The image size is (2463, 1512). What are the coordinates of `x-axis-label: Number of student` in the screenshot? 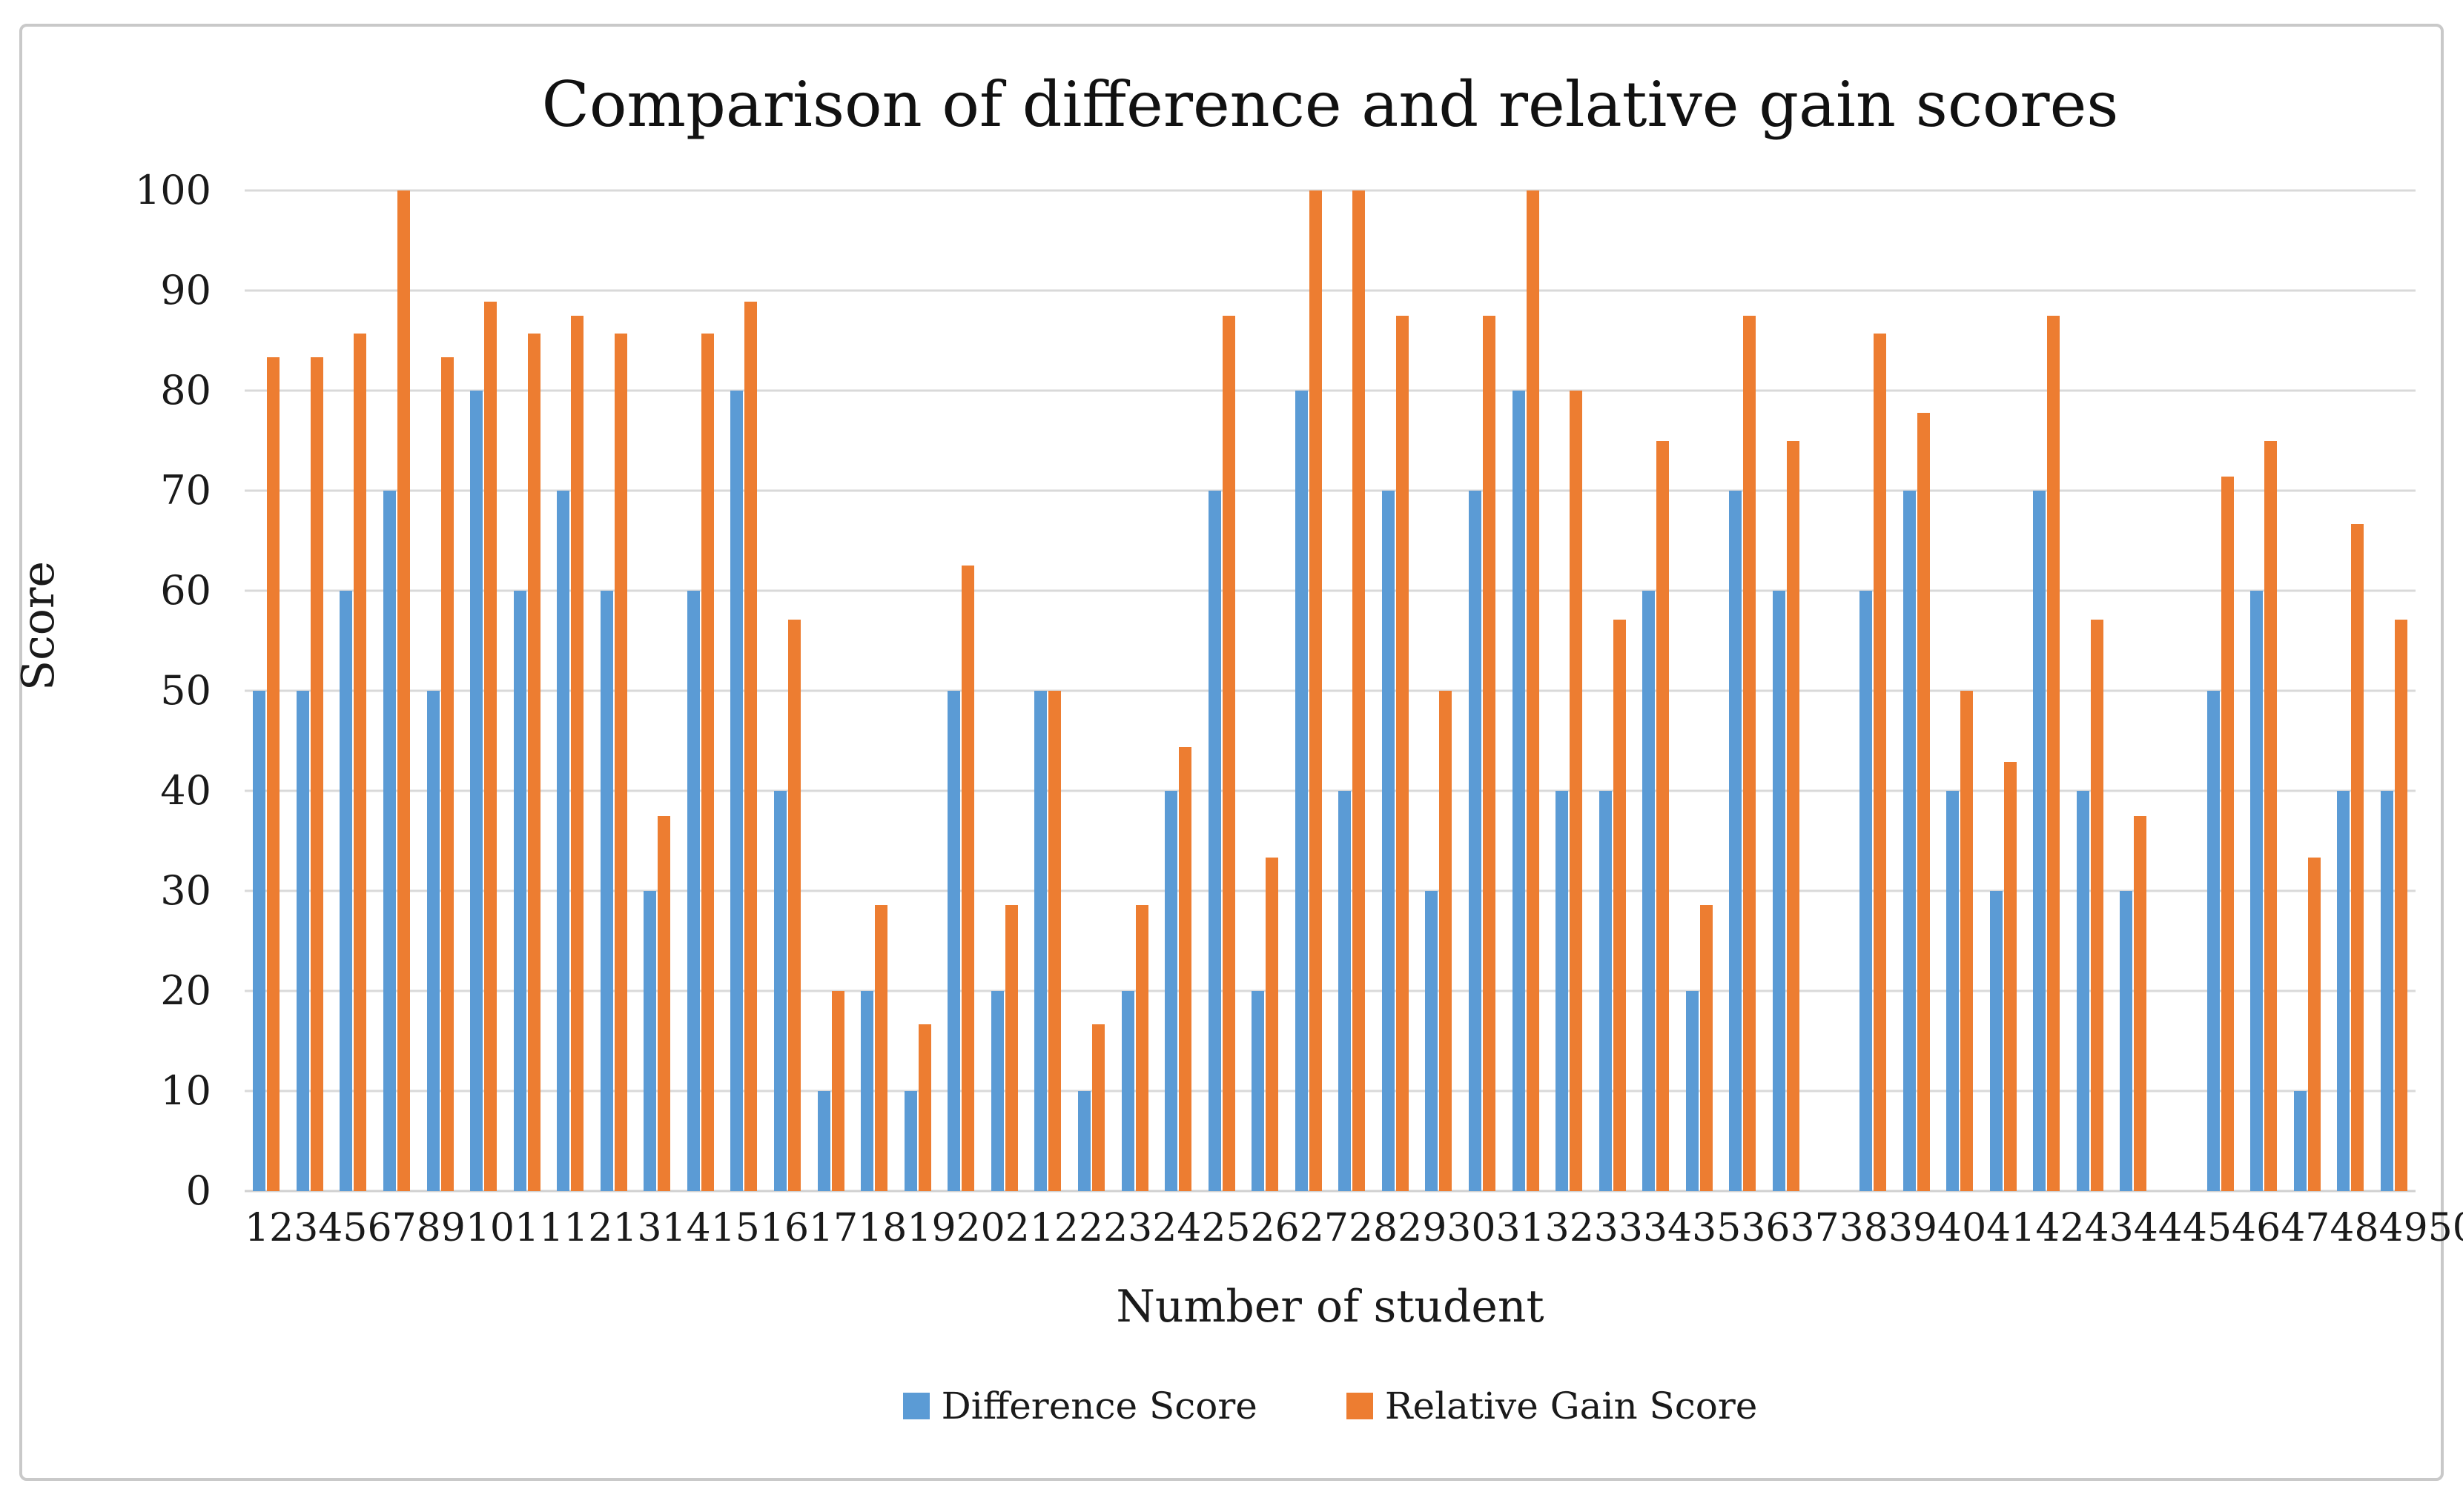 It's located at (1330, 1307).